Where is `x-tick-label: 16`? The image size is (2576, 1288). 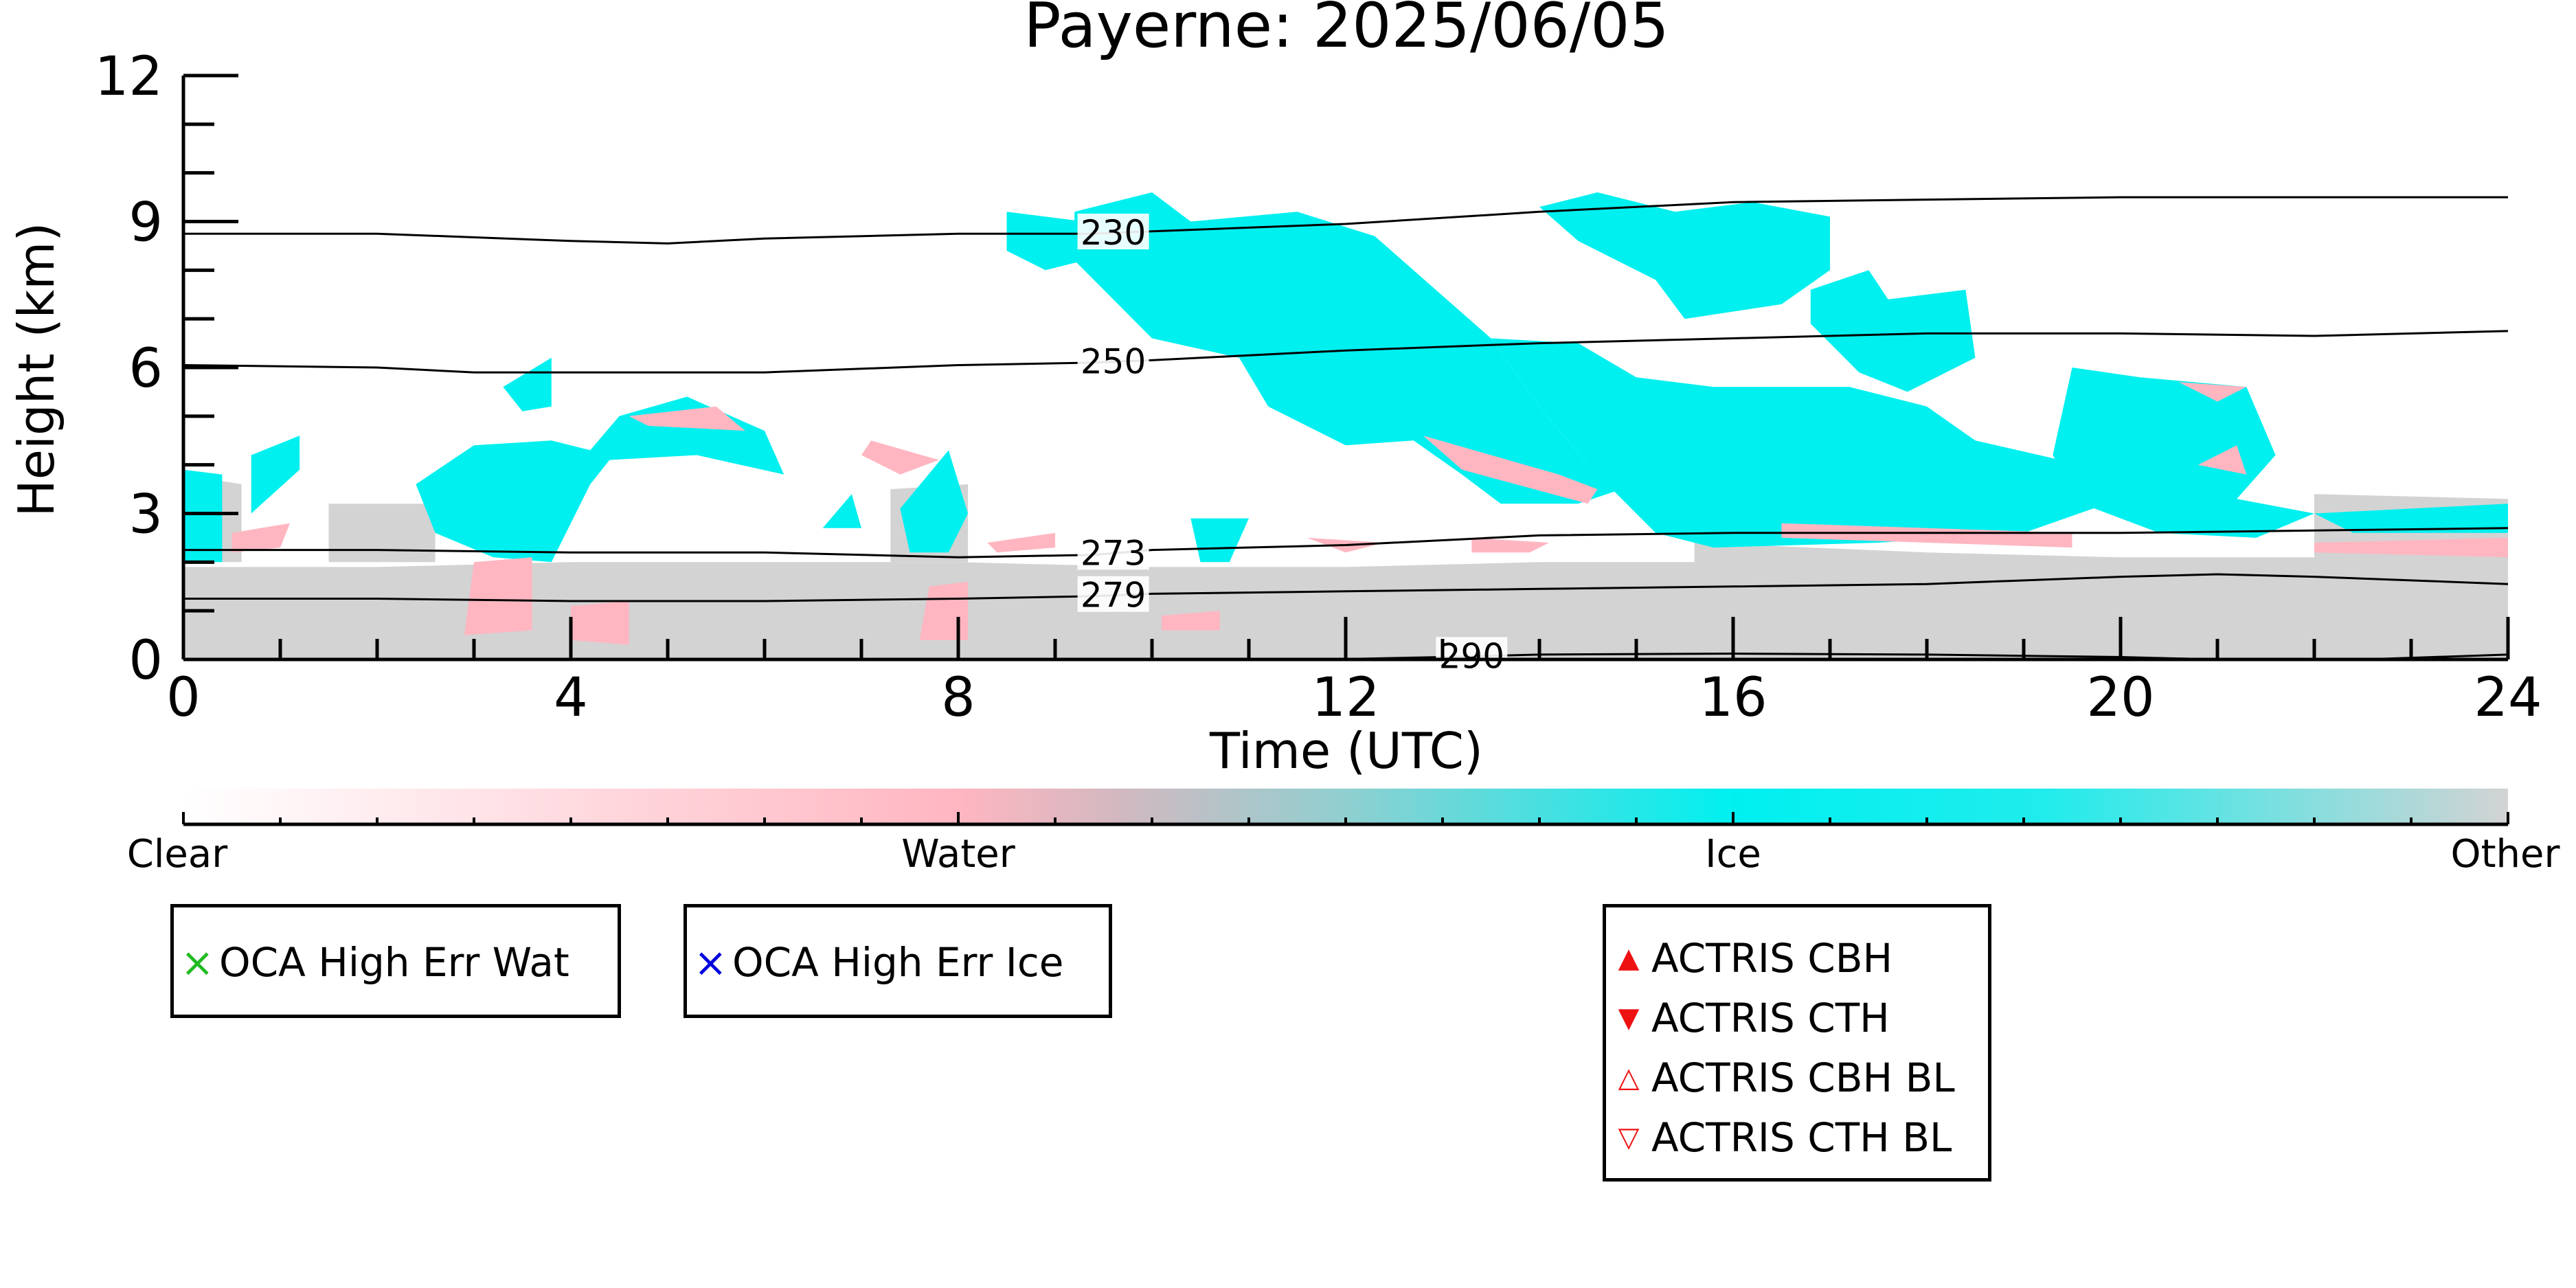 x-tick-label: 16 is located at coordinates (1733, 698).